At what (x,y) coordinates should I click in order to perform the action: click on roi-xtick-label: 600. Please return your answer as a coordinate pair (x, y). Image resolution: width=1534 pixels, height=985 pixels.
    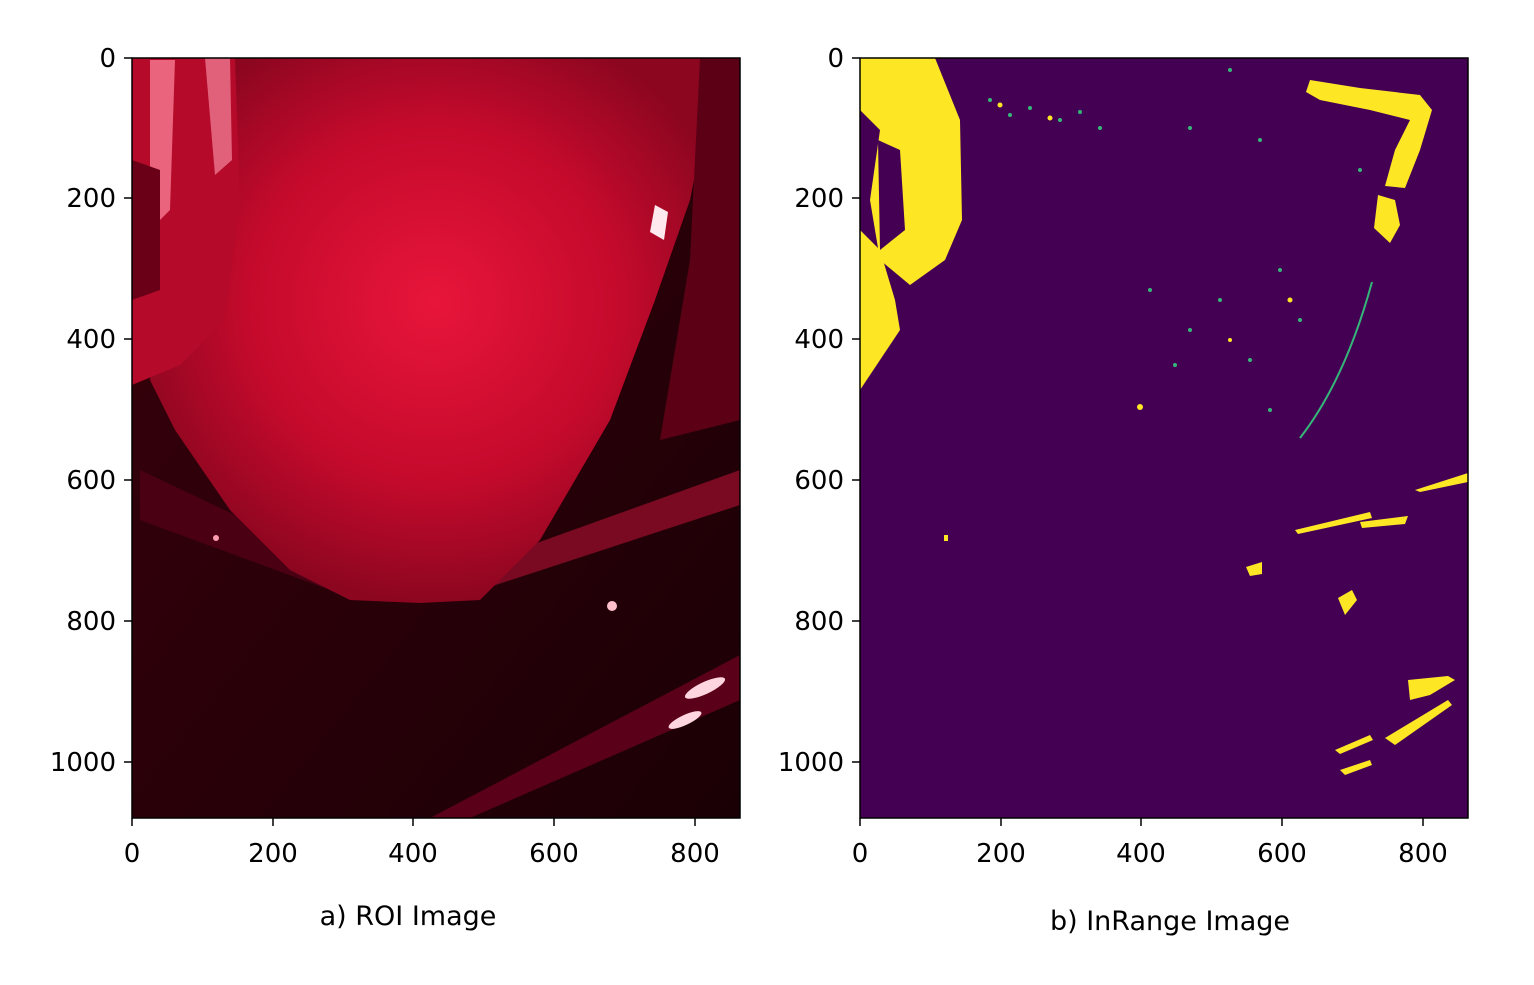
    Looking at the image, I should click on (554, 854).